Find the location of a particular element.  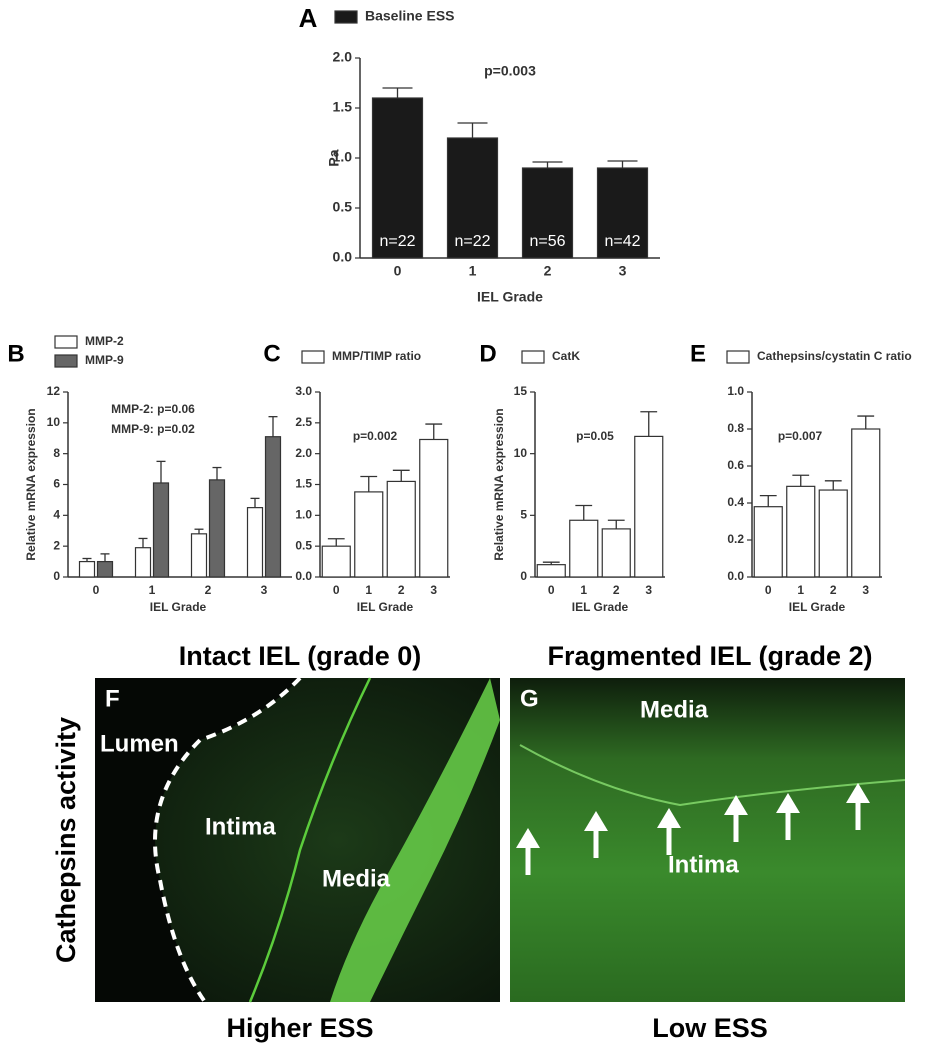

y-axis-label: Relative mRNA expression is located at coordinates (499, 484).